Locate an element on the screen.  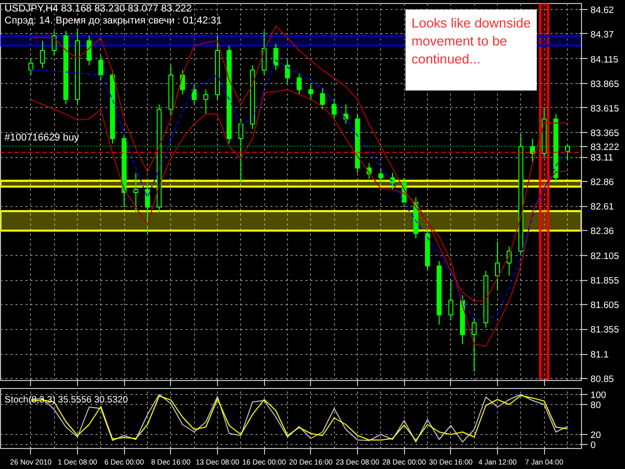
chart-title: USDJPY,H4 83.168 83.230 83.077 83.222 is located at coordinates (98, 9).